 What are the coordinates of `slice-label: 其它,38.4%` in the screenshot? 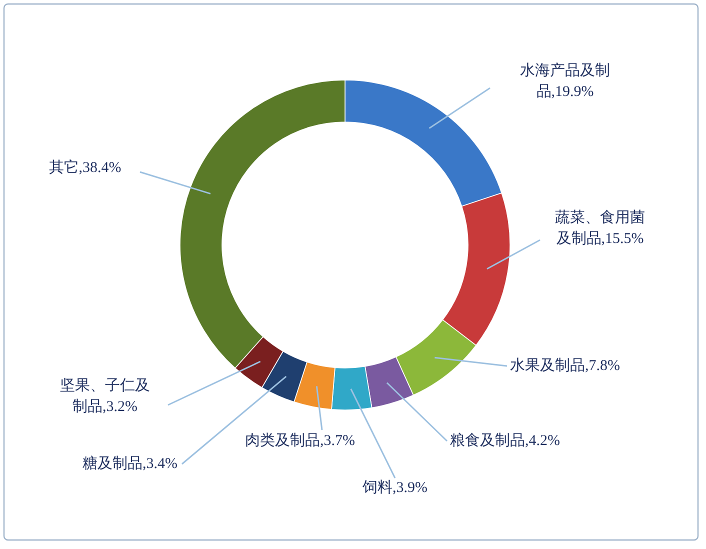 It's located at (85, 167).